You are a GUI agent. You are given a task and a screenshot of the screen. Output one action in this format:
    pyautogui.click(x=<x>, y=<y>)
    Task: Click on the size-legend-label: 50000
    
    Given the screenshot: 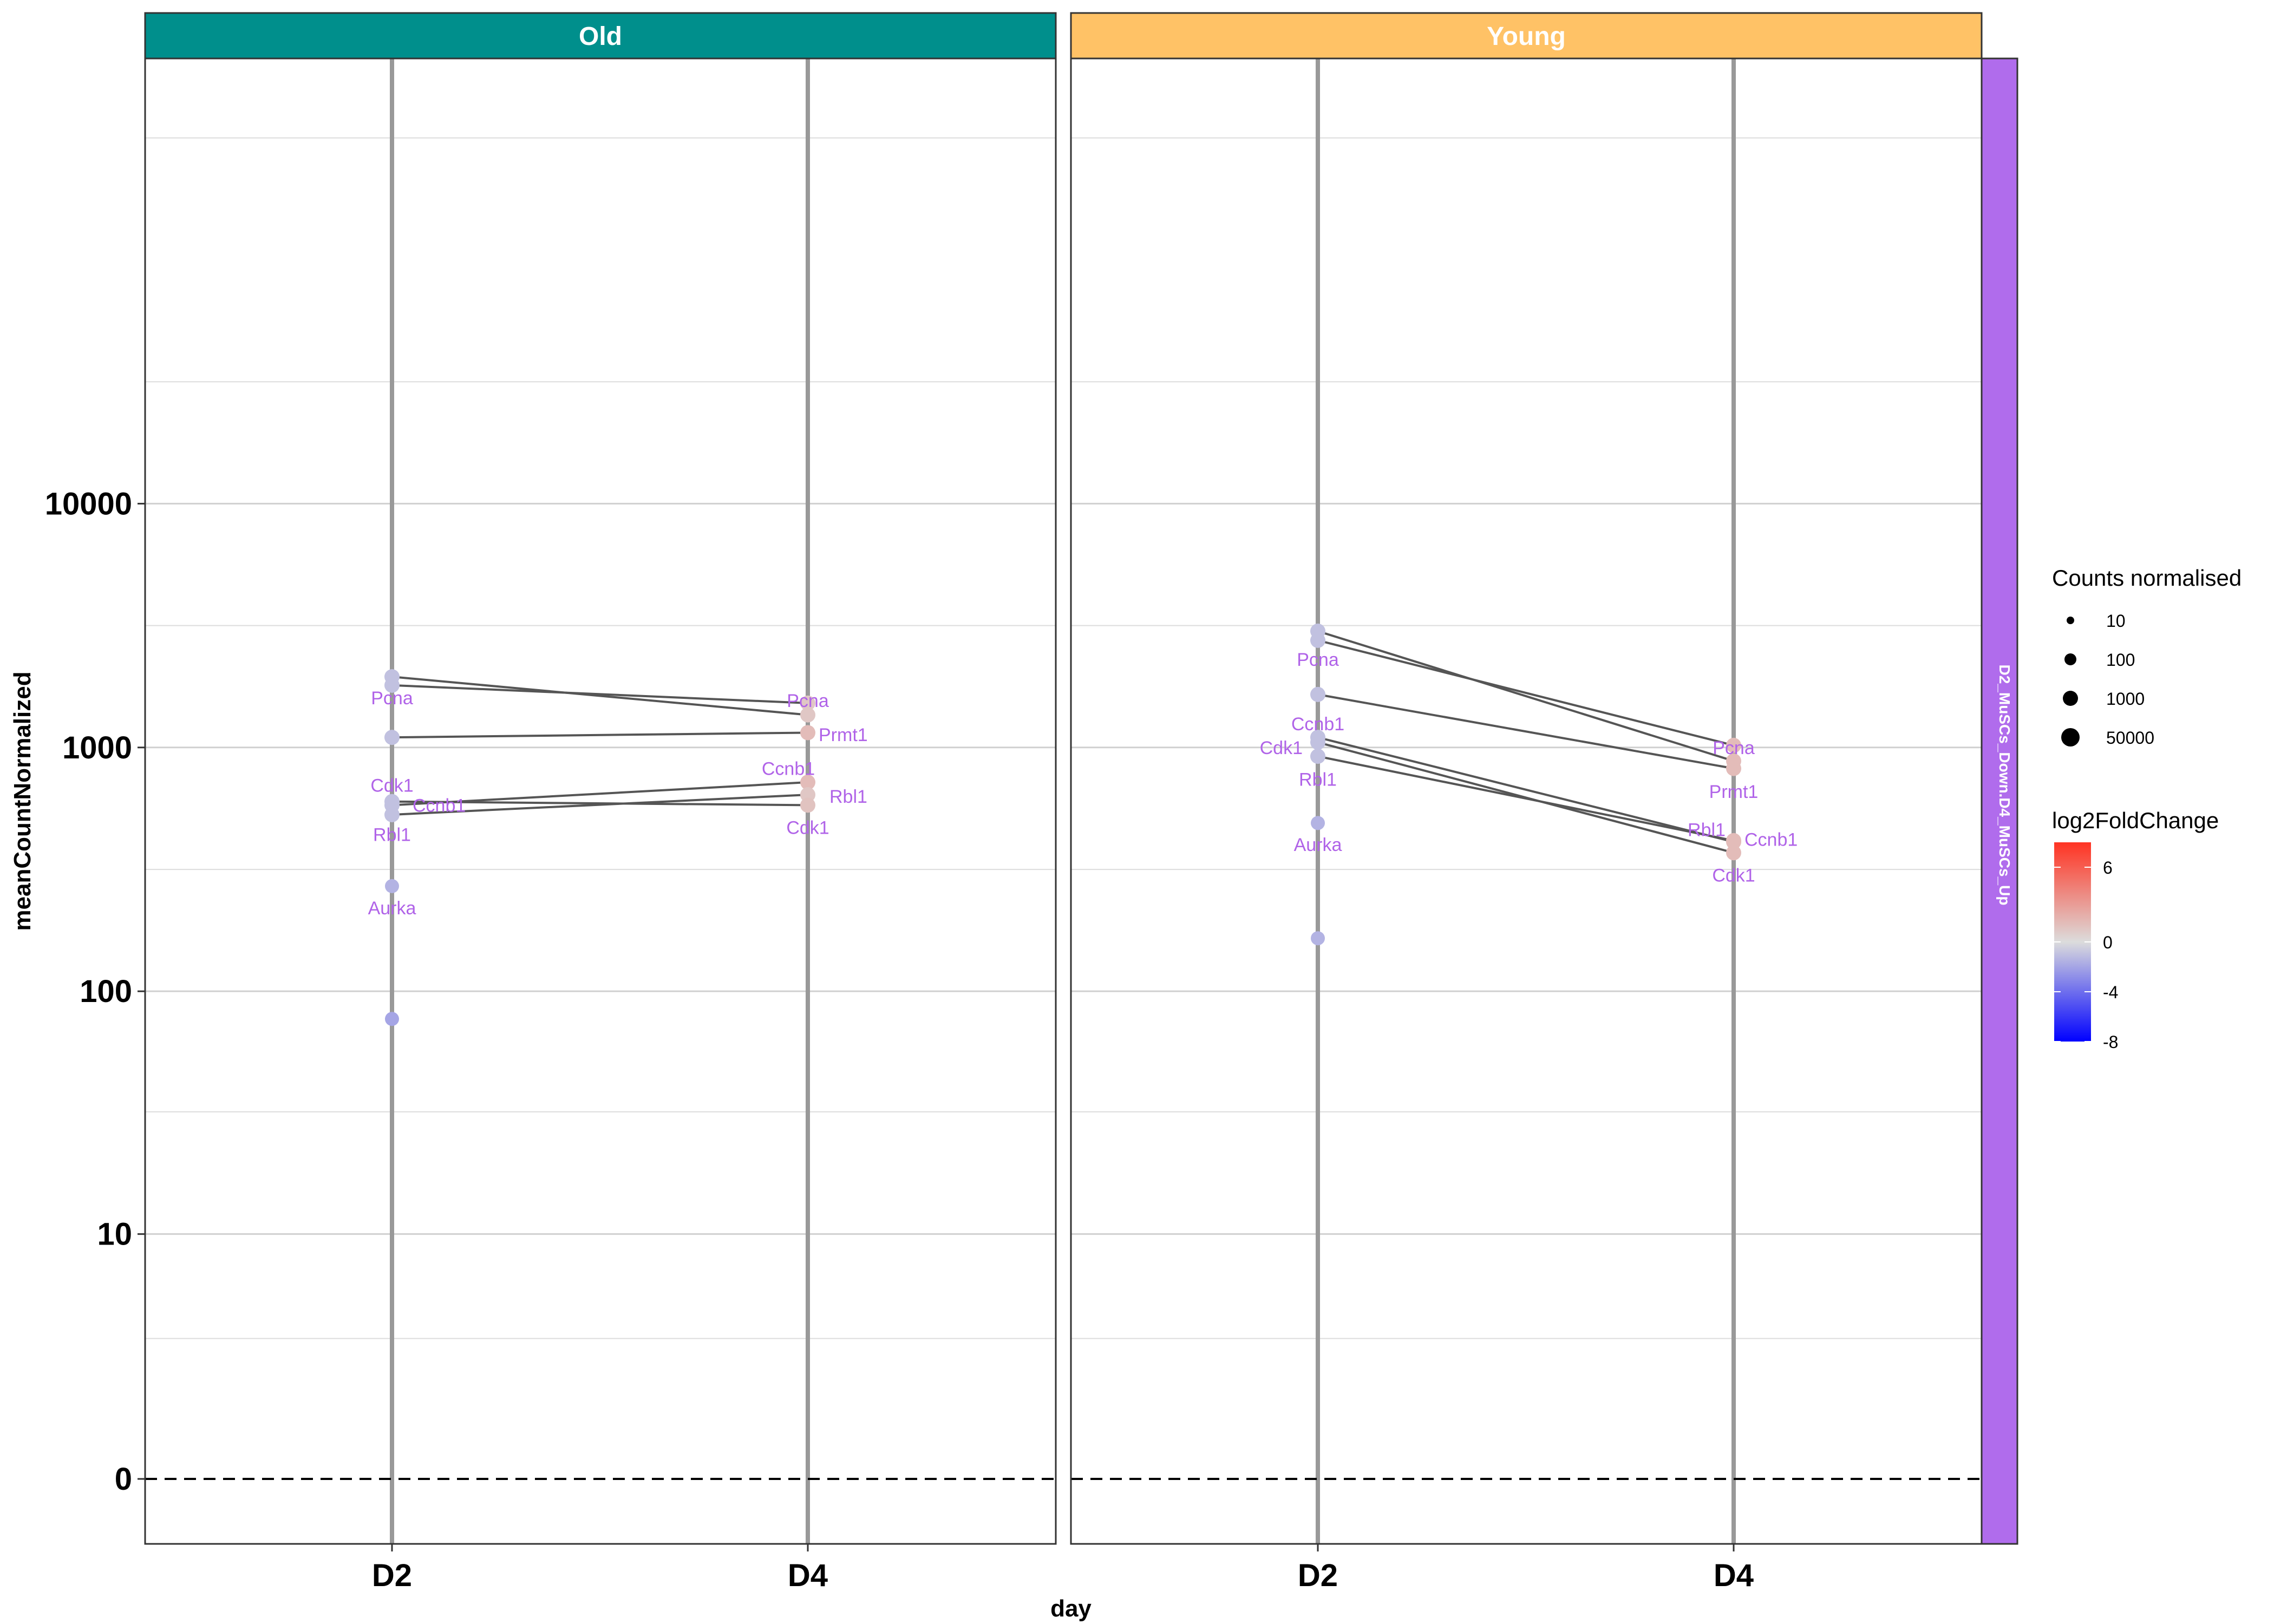 What is the action you would take?
    pyautogui.click(x=2130, y=738)
    